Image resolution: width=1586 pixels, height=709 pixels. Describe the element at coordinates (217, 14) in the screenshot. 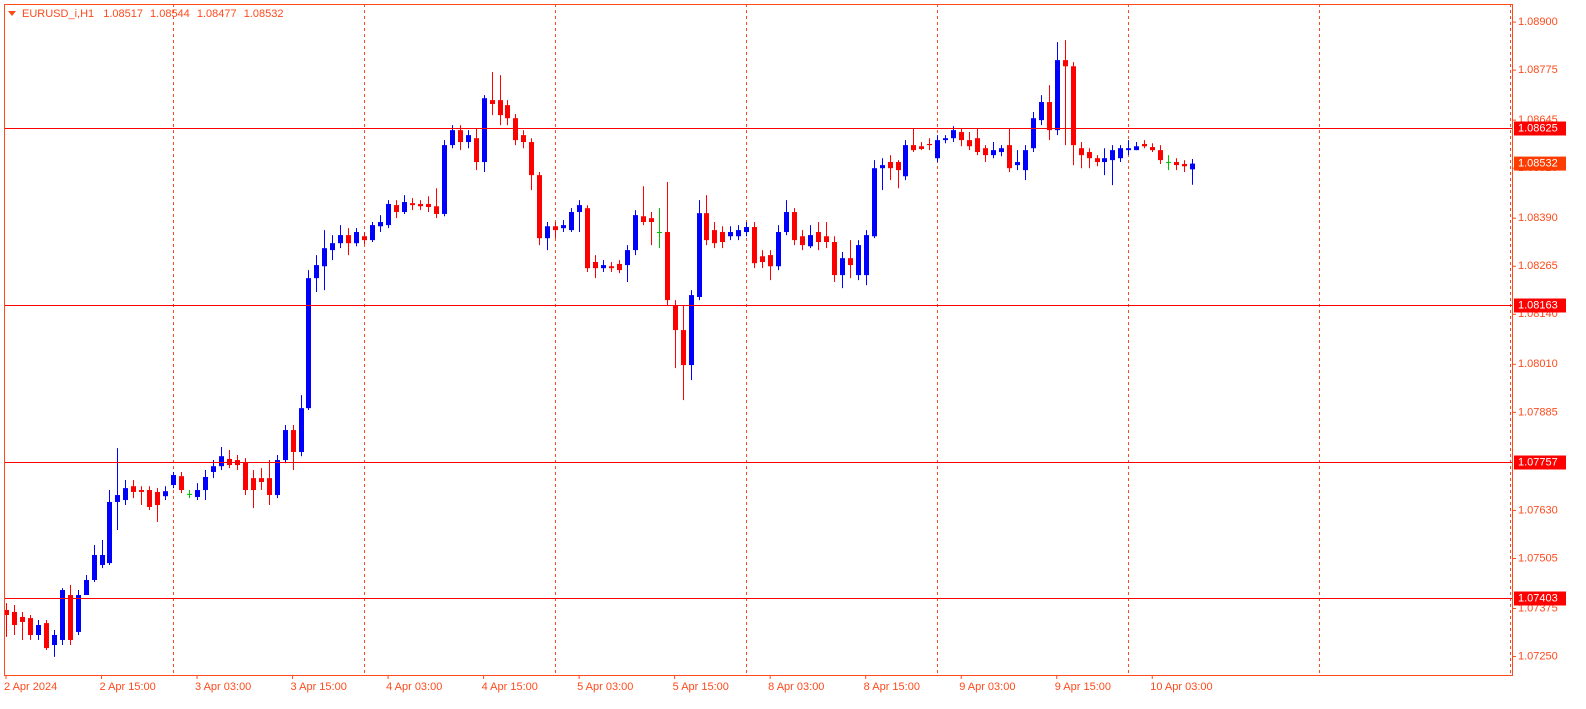

I see `low-value: 1.08477` at that location.